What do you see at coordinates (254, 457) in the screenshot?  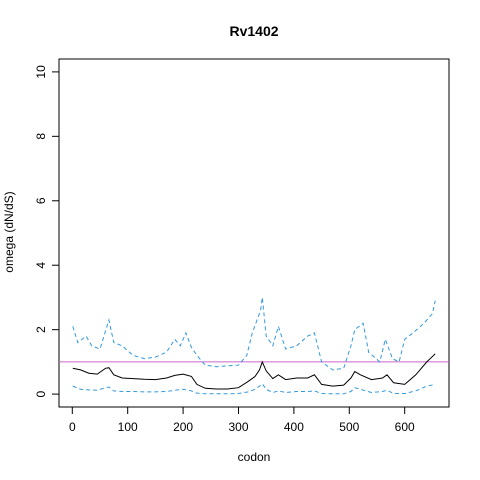 I see `x-axis-label: codon` at bounding box center [254, 457].